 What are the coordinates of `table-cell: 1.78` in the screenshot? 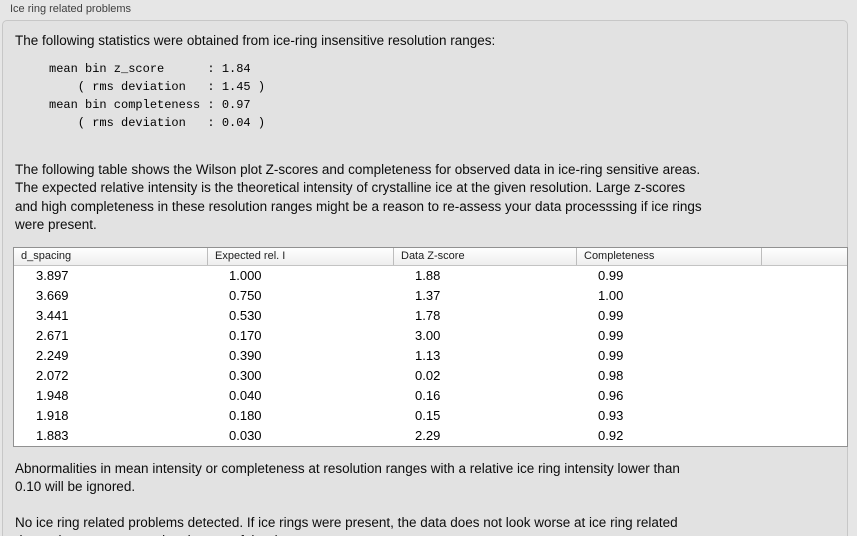 It's located at (428, 315).